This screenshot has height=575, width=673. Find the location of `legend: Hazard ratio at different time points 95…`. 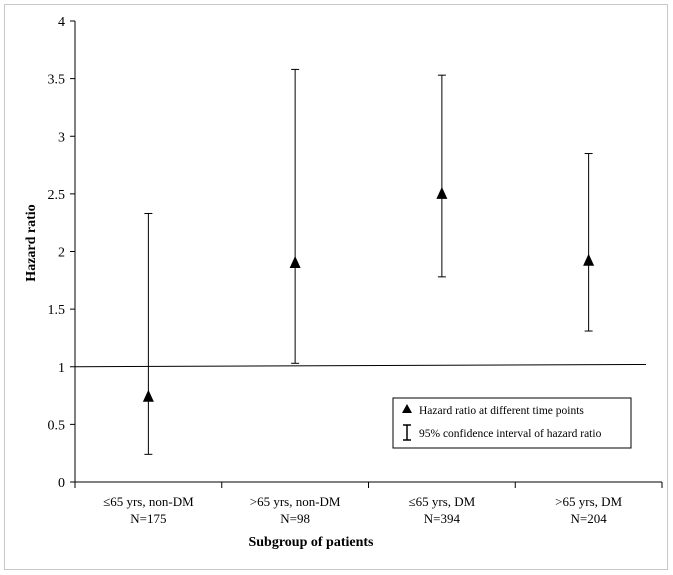

legend: Hazard ratio at different time points 95… is located at coordinates (512, 423).